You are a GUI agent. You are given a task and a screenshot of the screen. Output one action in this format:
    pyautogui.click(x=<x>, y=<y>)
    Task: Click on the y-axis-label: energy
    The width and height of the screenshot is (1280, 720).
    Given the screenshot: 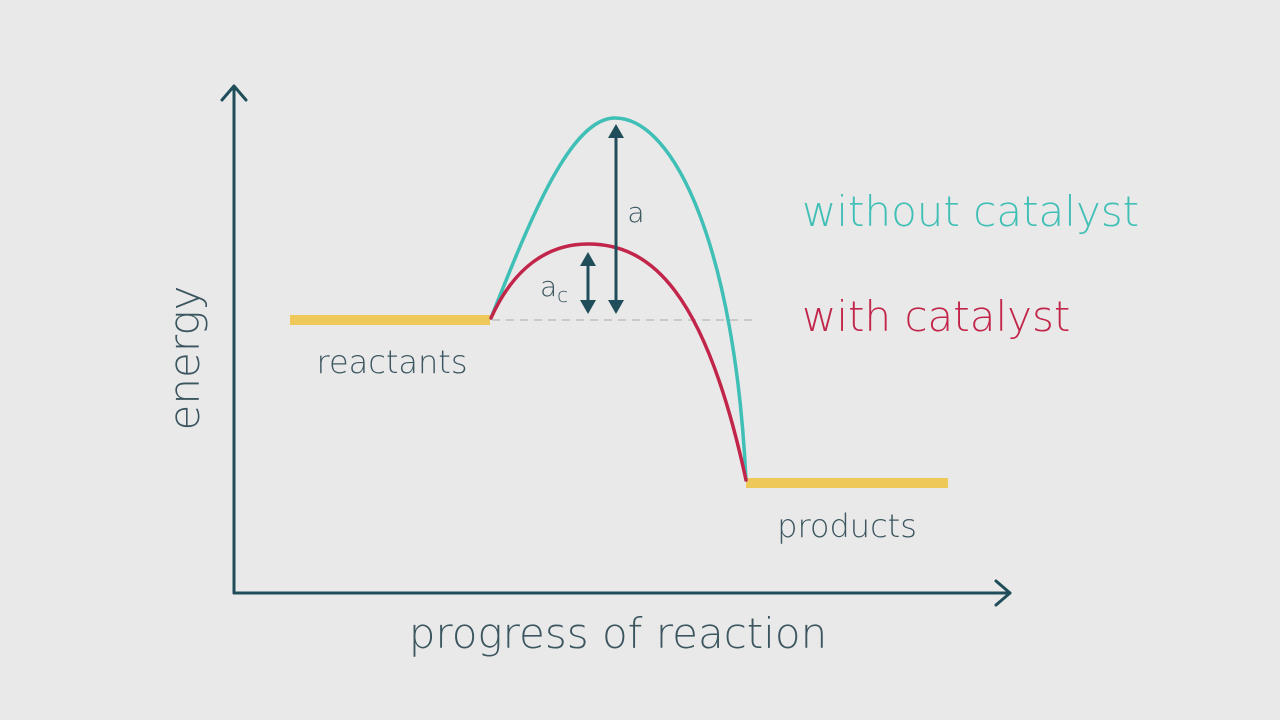 What is the action you would take?
    pyautogui.click(x=184, y=358)
    